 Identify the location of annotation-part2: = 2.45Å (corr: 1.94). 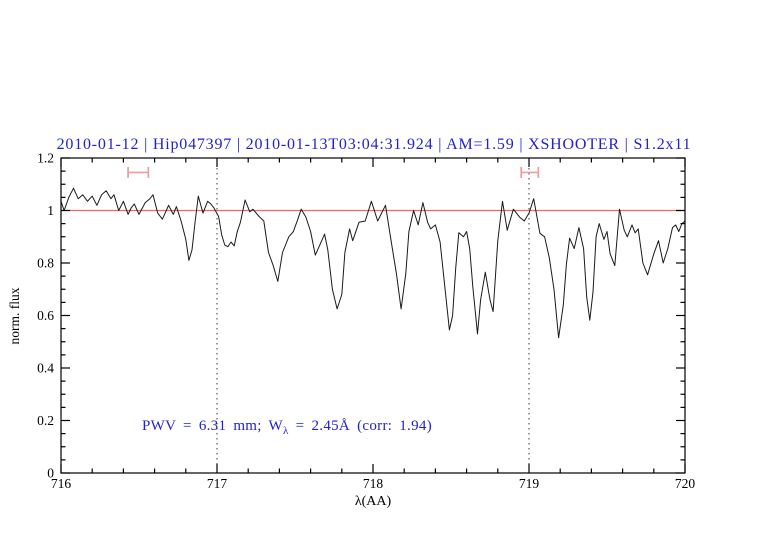
(360, 426).